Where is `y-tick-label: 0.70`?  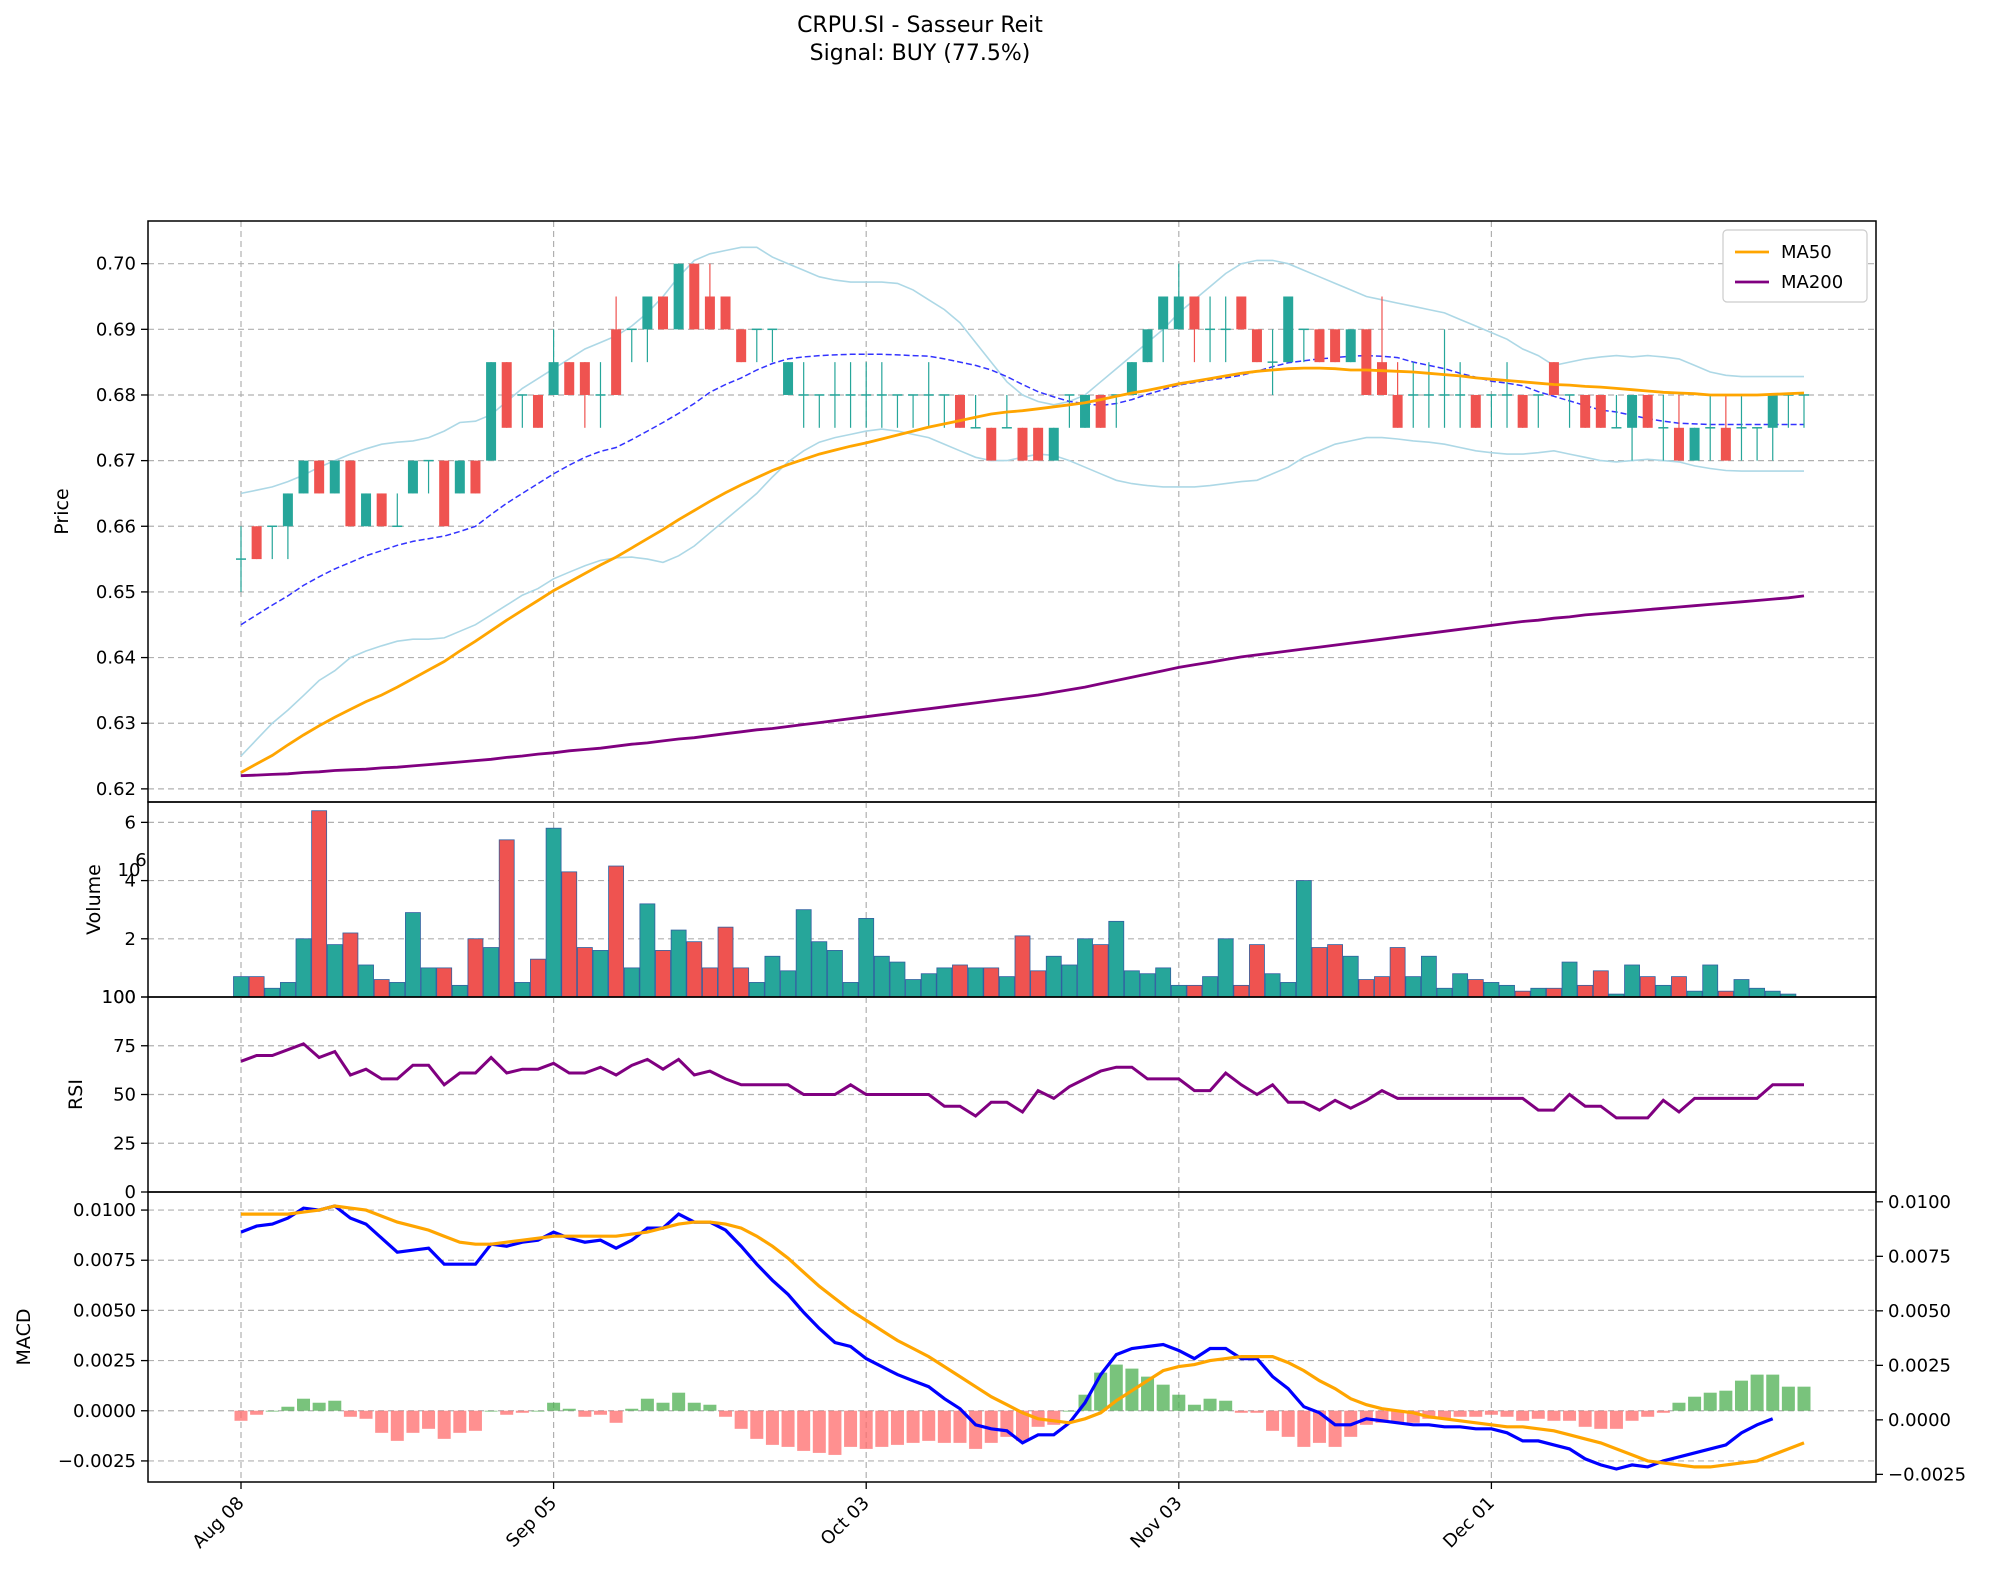
y-tick-label: 0.70 is located at coordinates (116, 264).